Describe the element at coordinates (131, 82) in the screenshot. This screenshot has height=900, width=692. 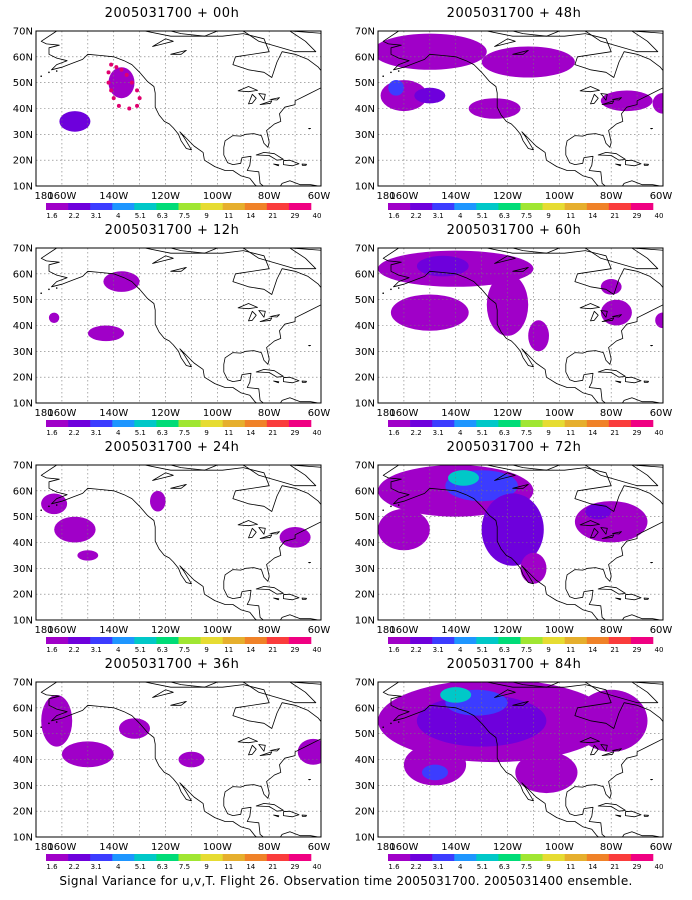
I see `flight-observation-marker` at that location.